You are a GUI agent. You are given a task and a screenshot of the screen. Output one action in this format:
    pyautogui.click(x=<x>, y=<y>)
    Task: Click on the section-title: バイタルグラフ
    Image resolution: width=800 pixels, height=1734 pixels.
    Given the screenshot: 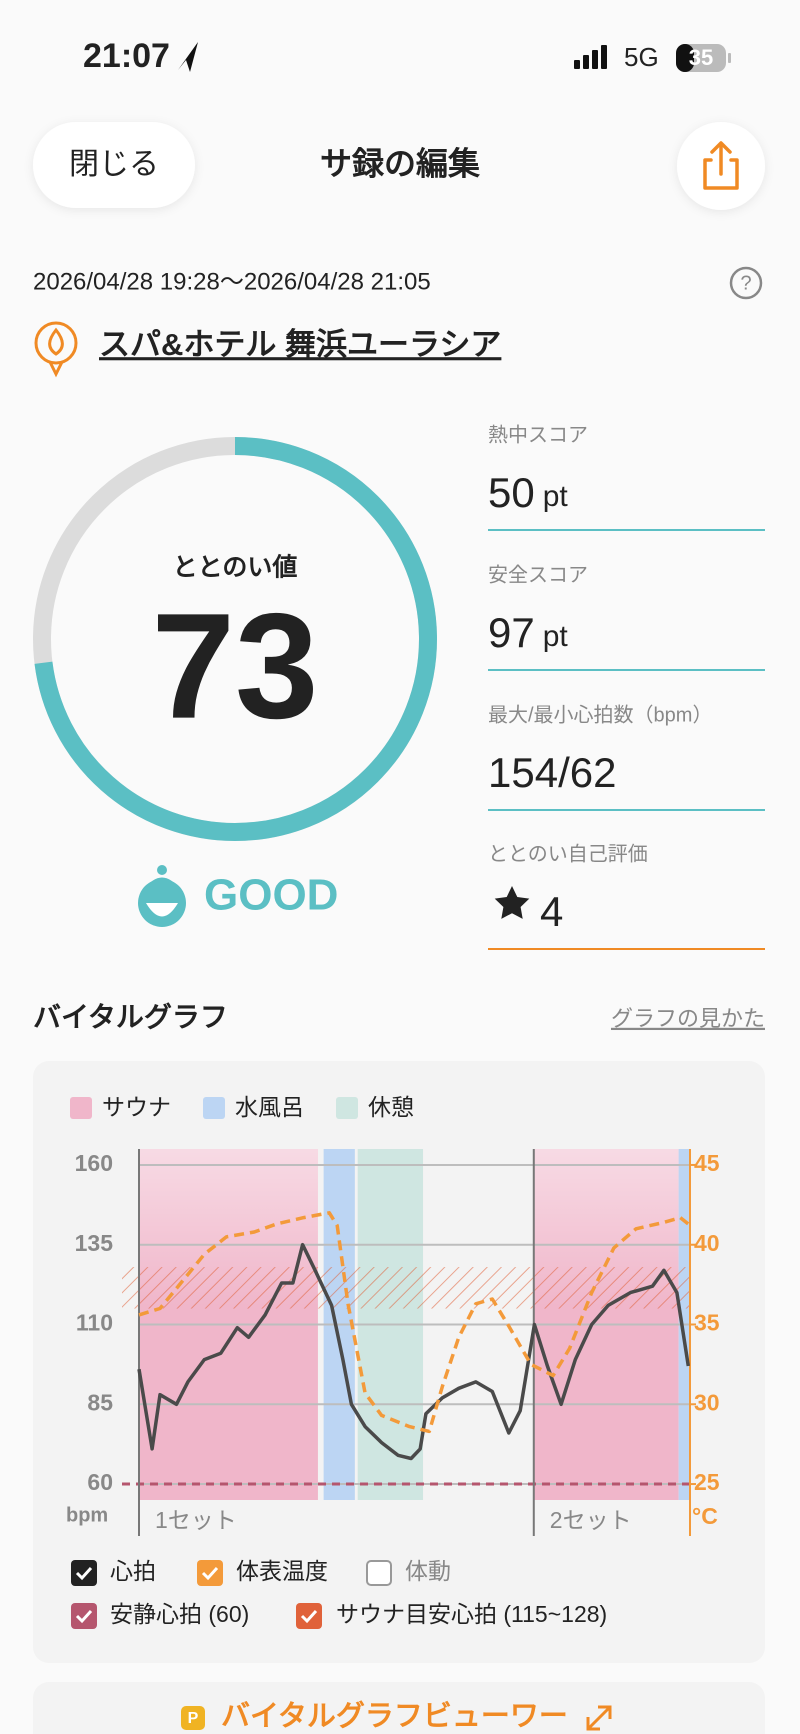 What is the action you would take?
    pyautogui.click(x=130, y=1016)
    